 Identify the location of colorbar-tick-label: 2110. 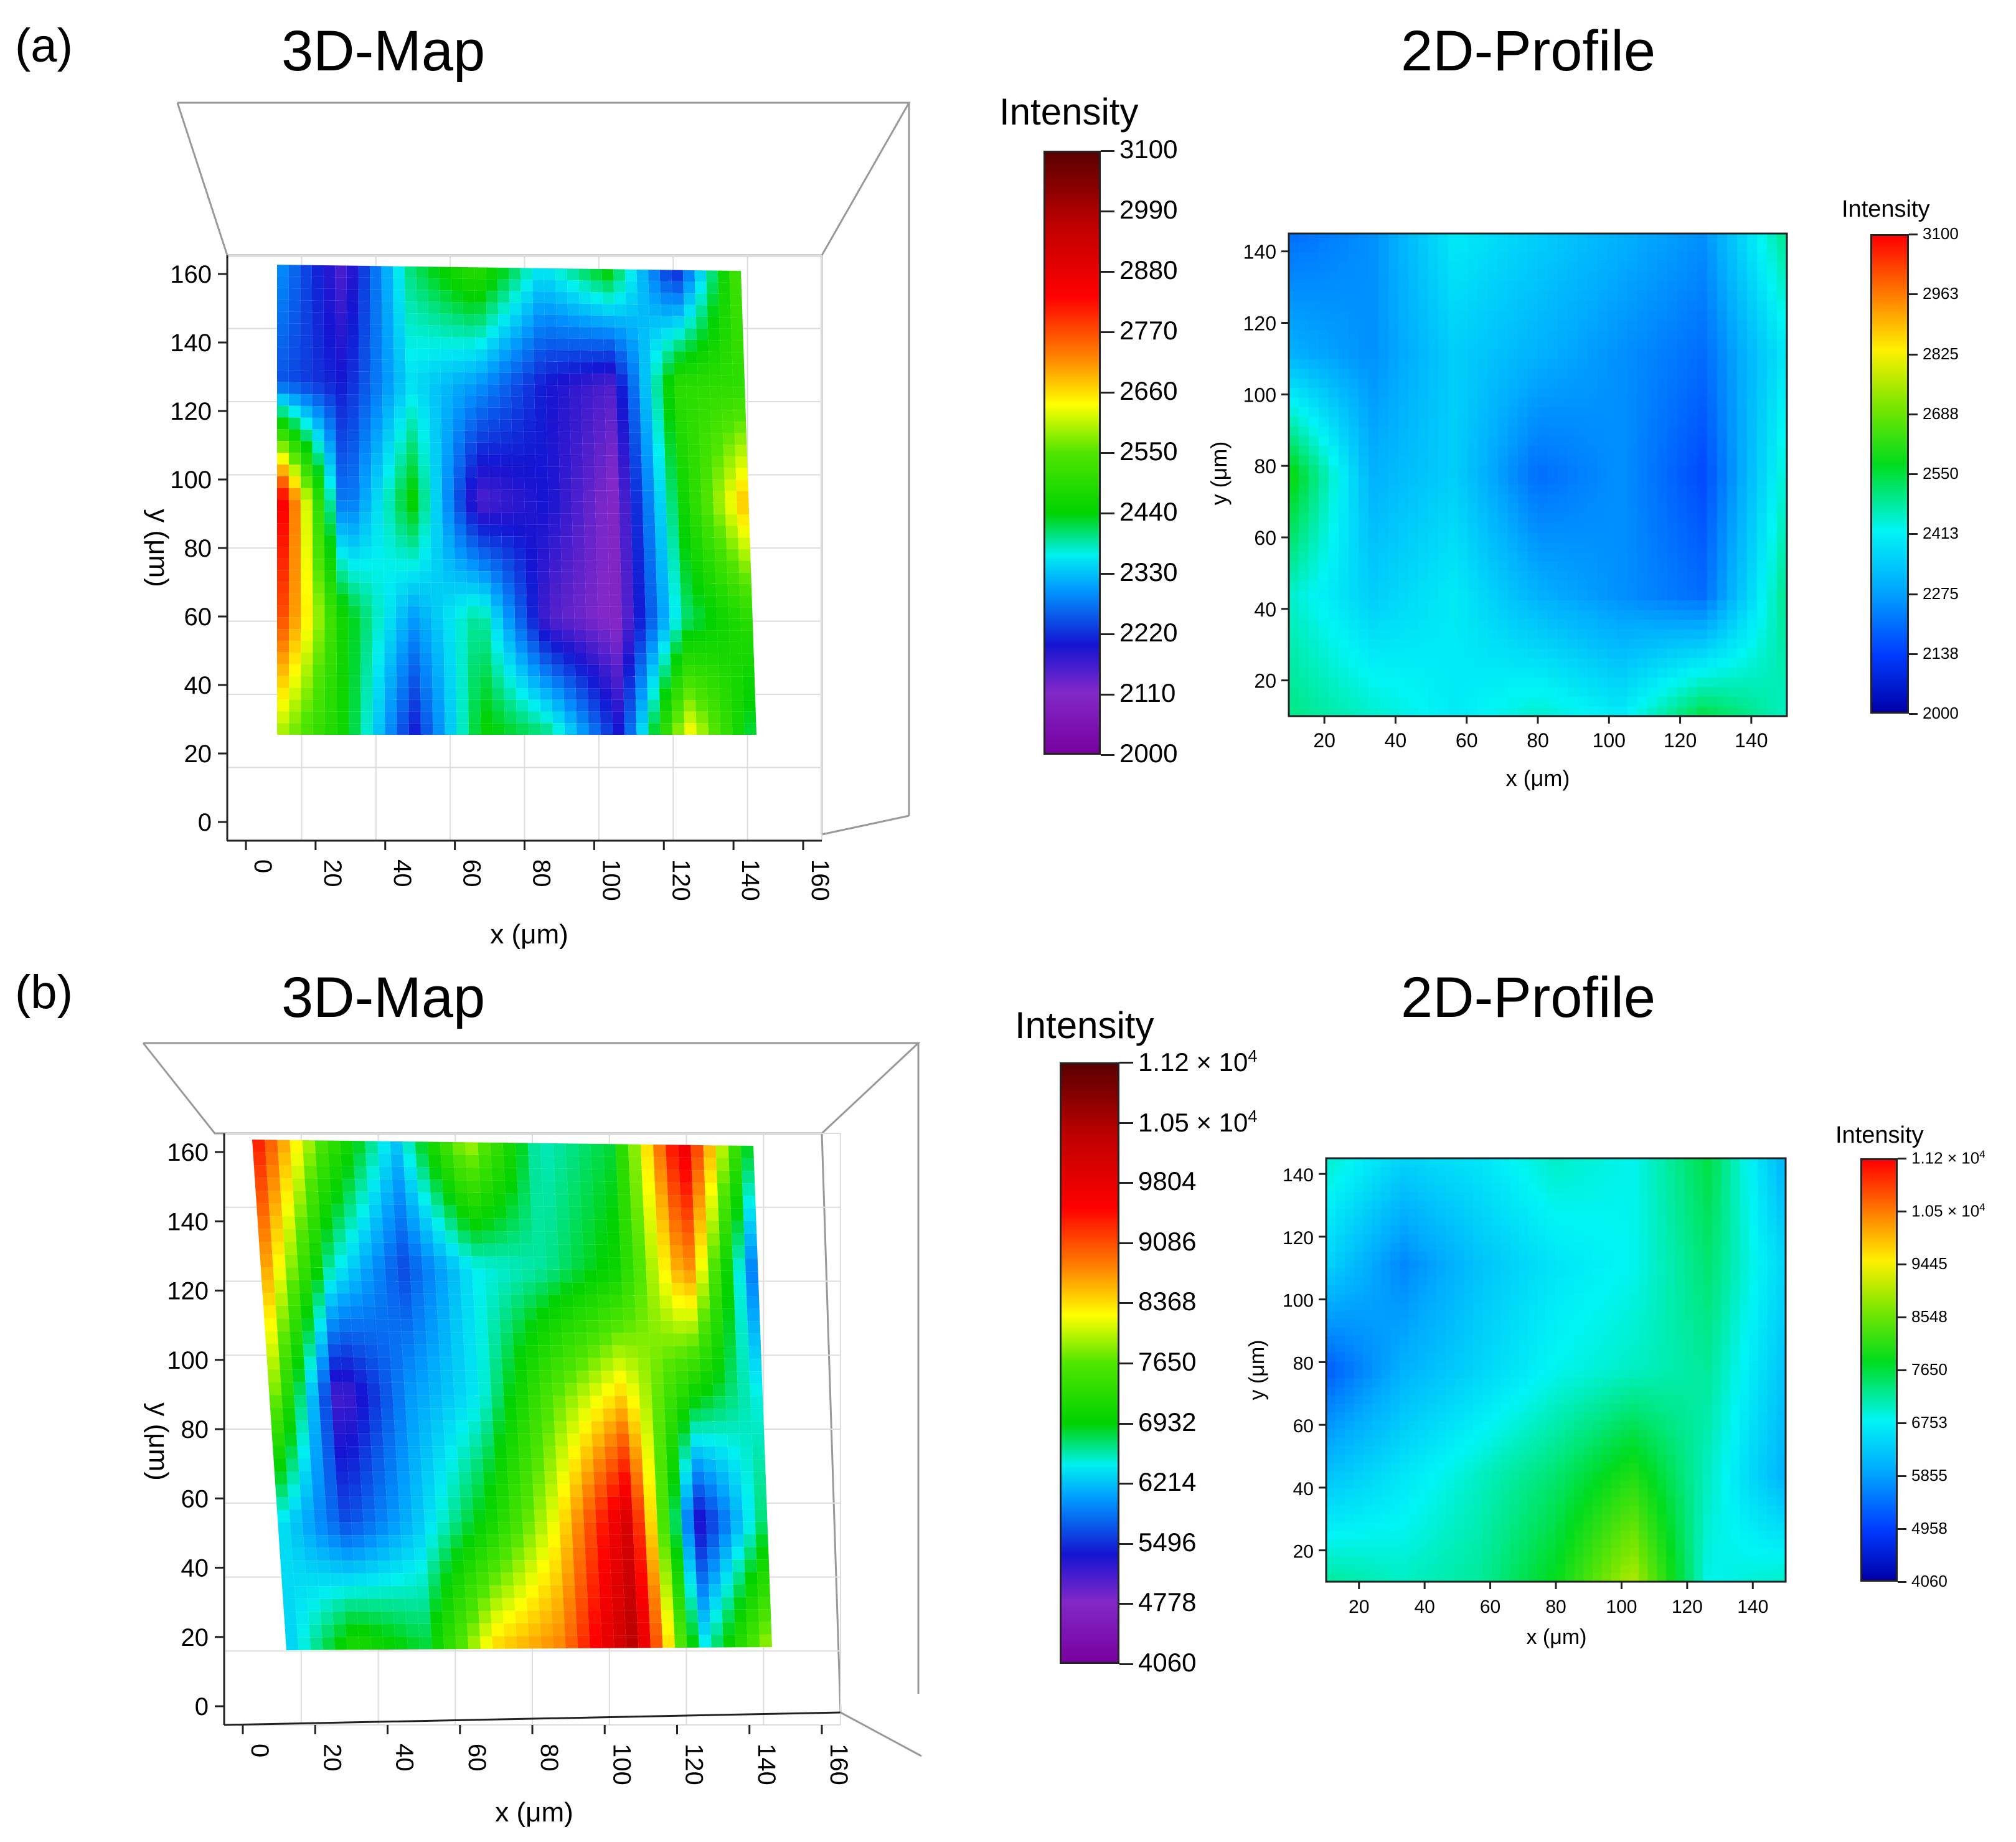
(1147, 692).